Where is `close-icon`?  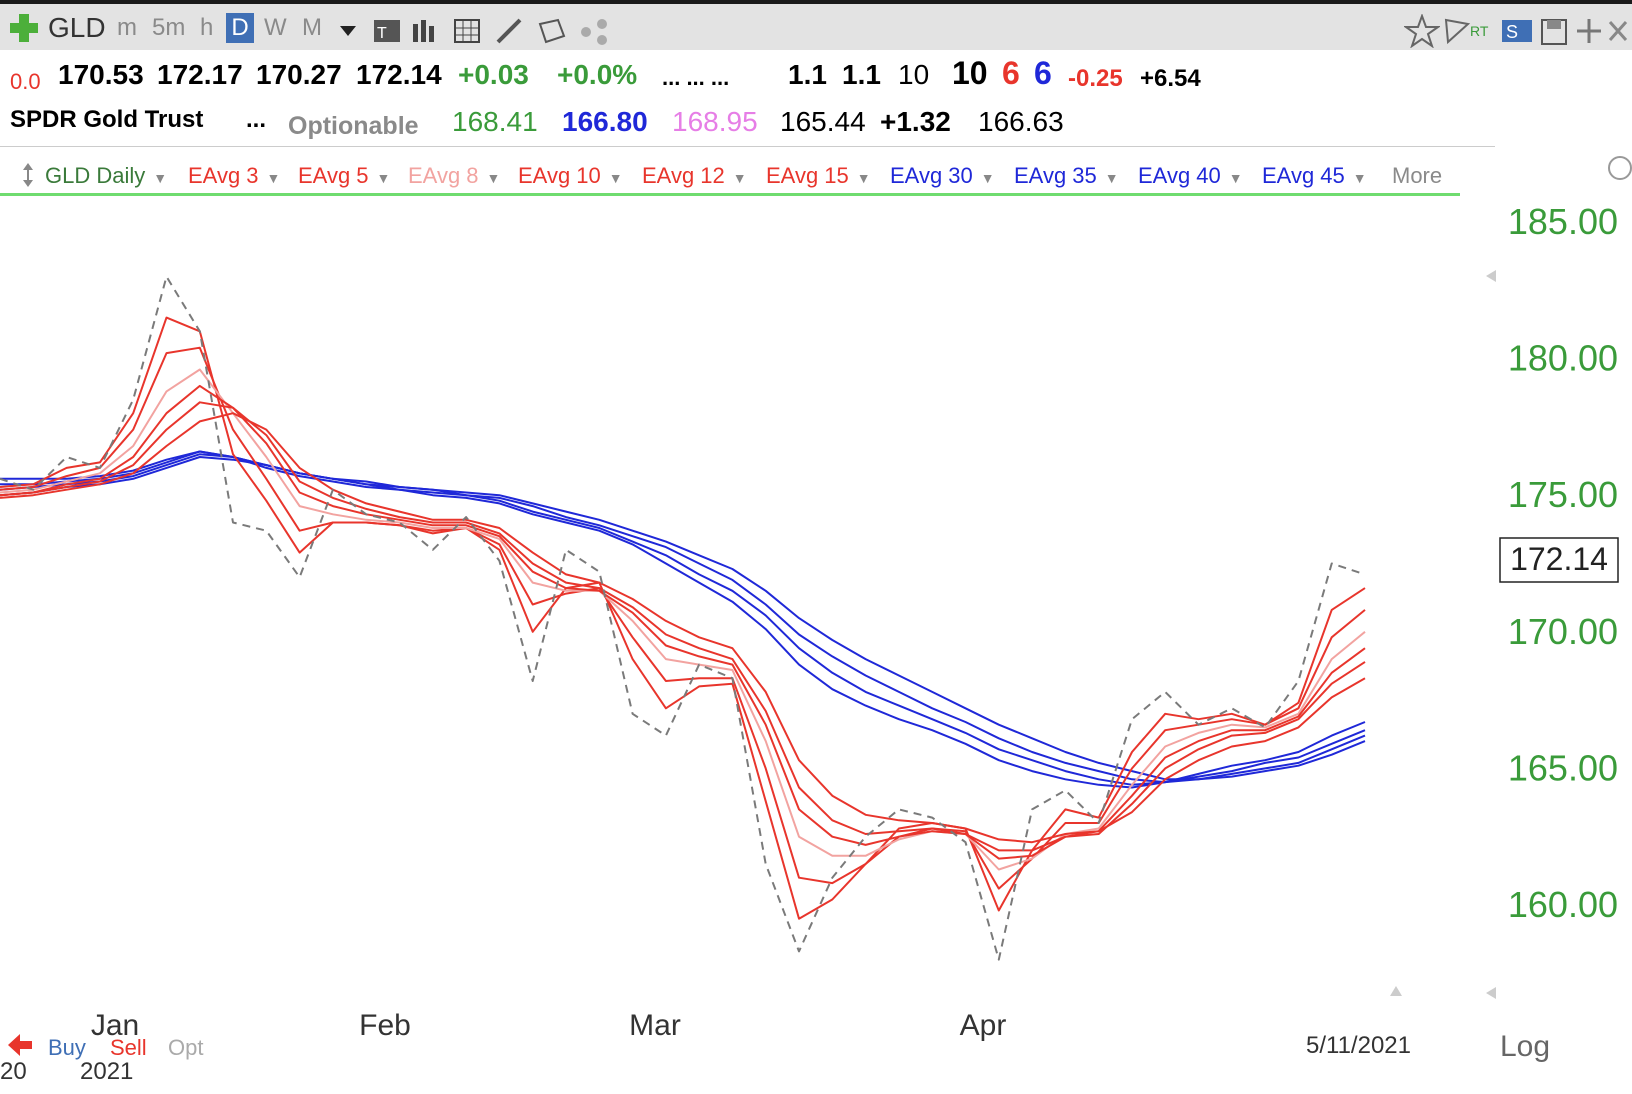 close-icon is located at coordinates (1618, 31).